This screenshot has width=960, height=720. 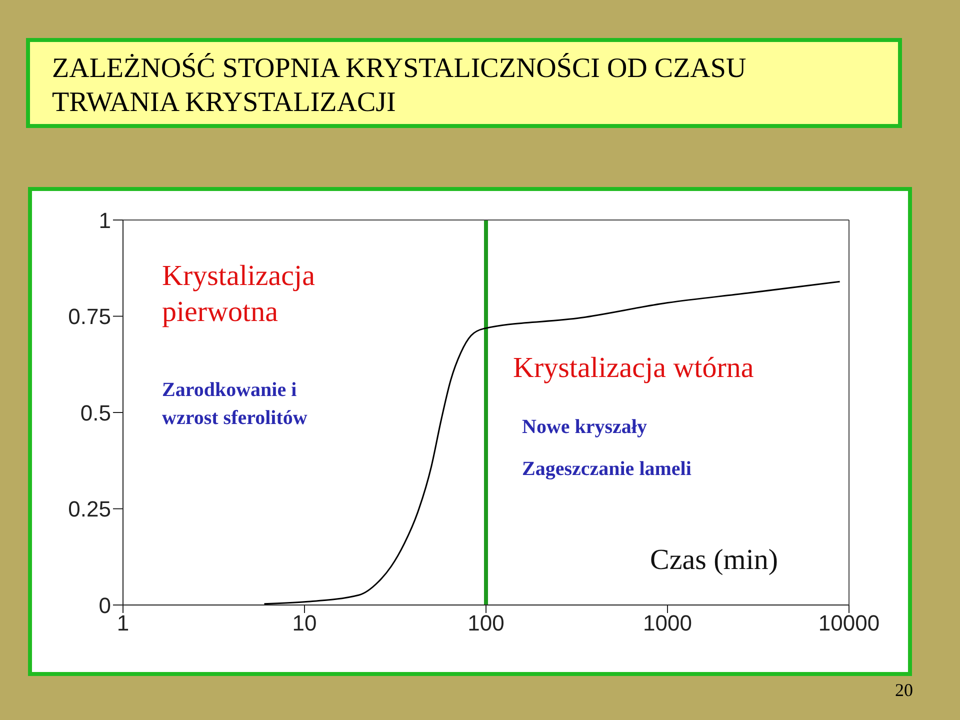 What do you see at coordinates (607, 469) in the screenshot?
I see `annotation: Zageszczanie lameli` at bounding box center [607, 469].